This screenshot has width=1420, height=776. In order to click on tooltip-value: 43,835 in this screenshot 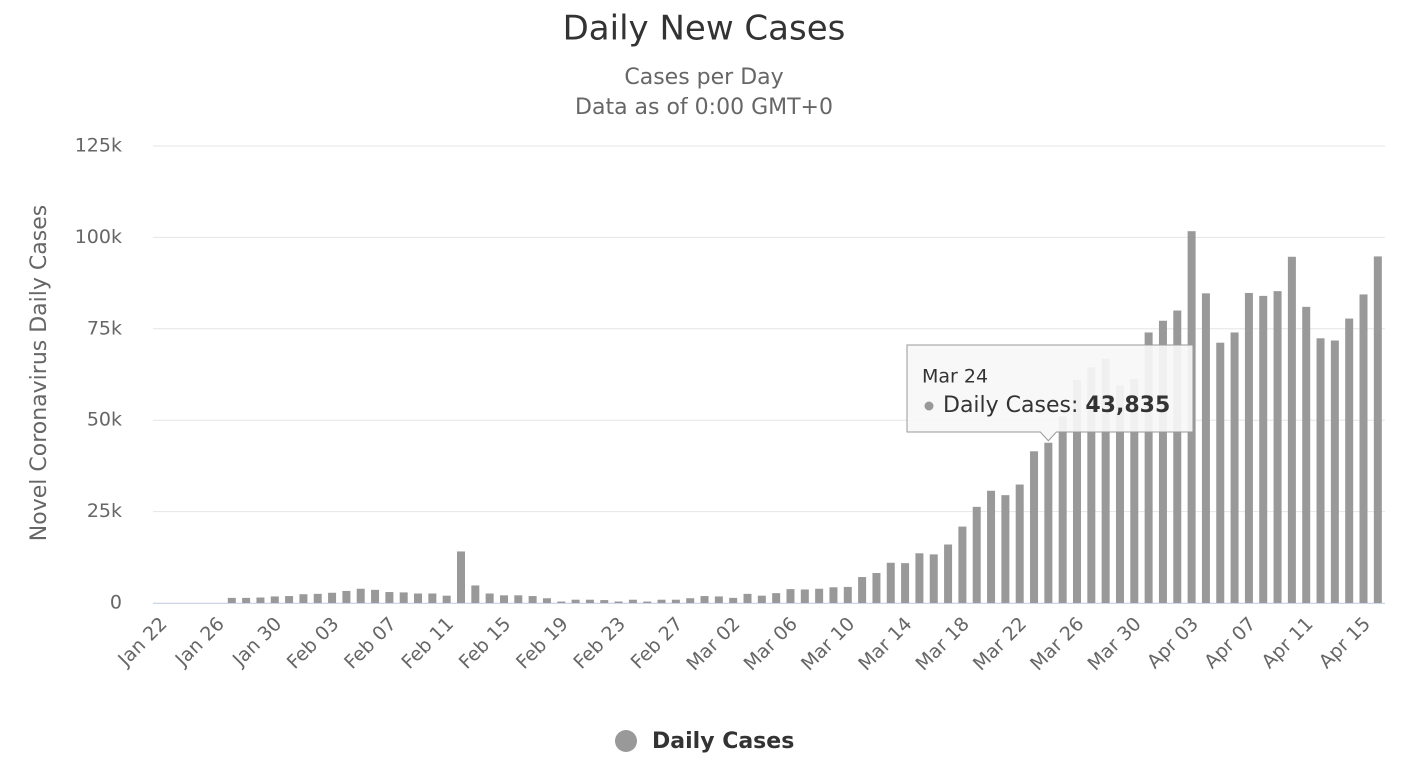, I will do `click(1127, 405)`.